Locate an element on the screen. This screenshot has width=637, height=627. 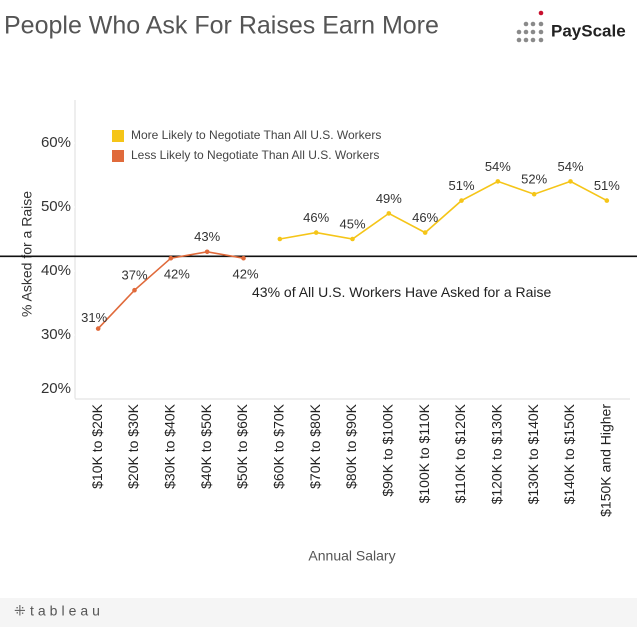
x-tick-label: $60K to $70K is located at coordinates (279, 446).